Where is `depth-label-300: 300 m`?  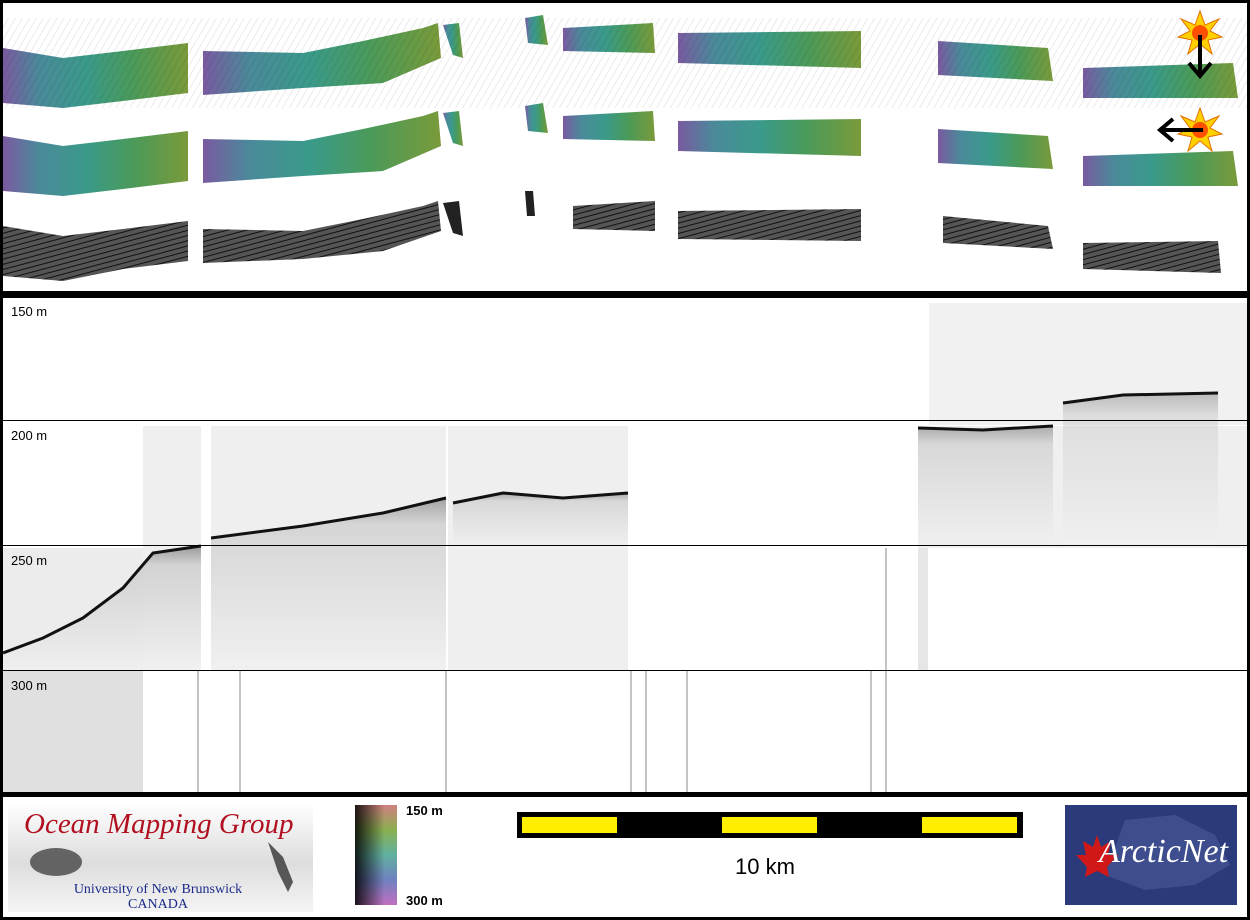 depth-label-300: 300 m is located at coordinates (29, 685).